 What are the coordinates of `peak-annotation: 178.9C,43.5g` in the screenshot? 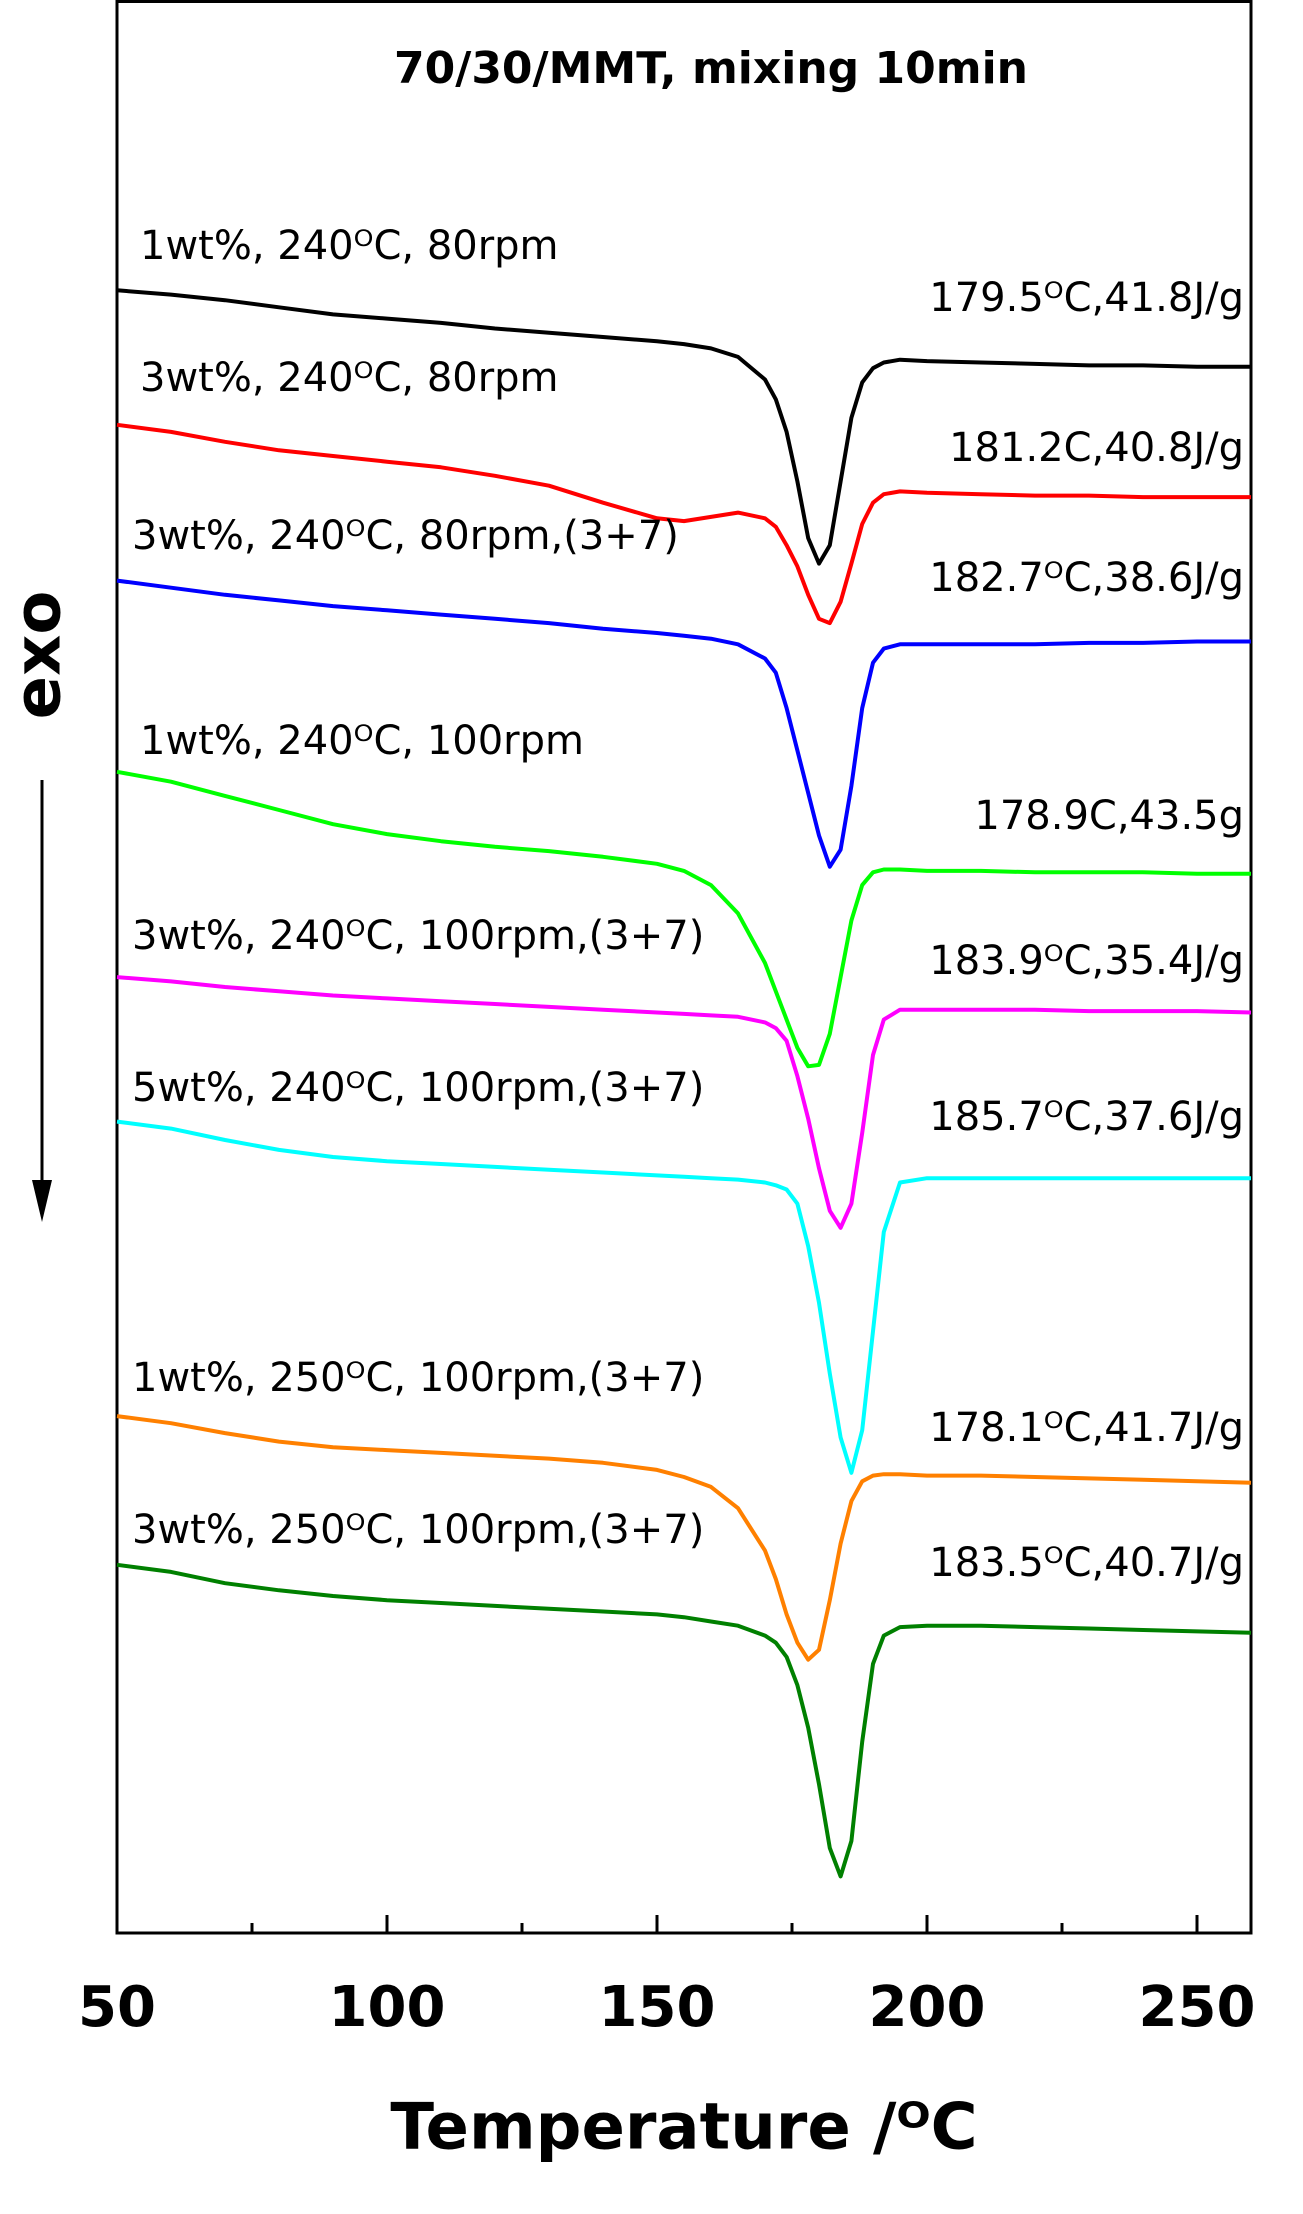 It's located at (1109, 816).